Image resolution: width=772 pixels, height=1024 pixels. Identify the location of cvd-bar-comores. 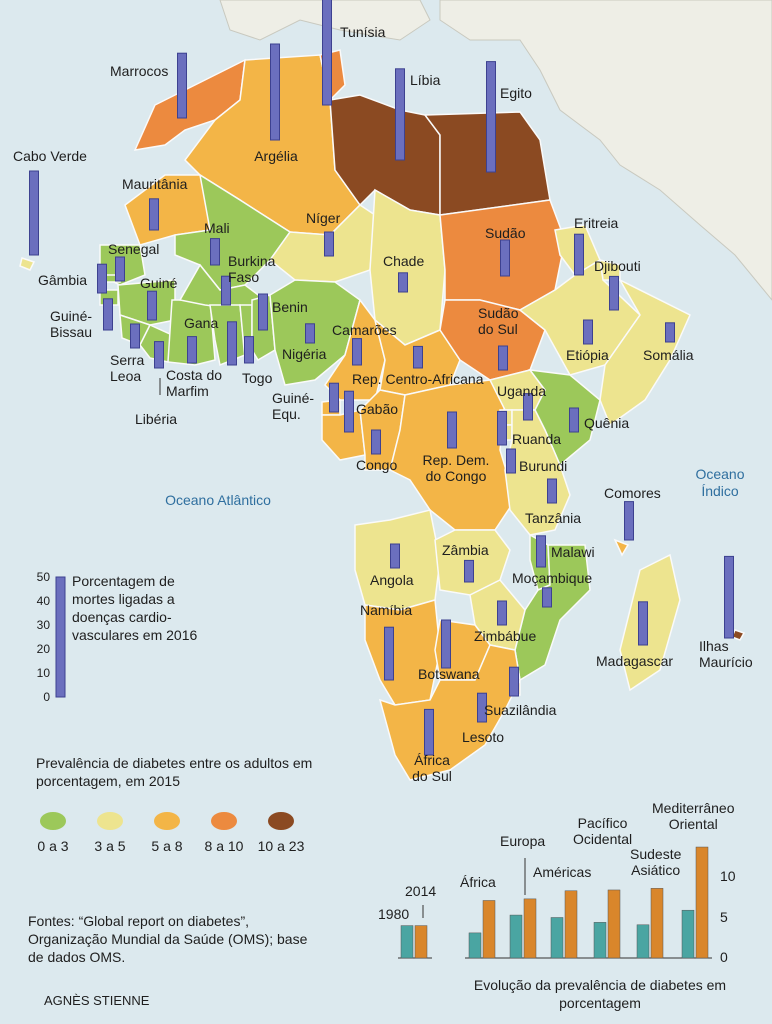
(629, 521).